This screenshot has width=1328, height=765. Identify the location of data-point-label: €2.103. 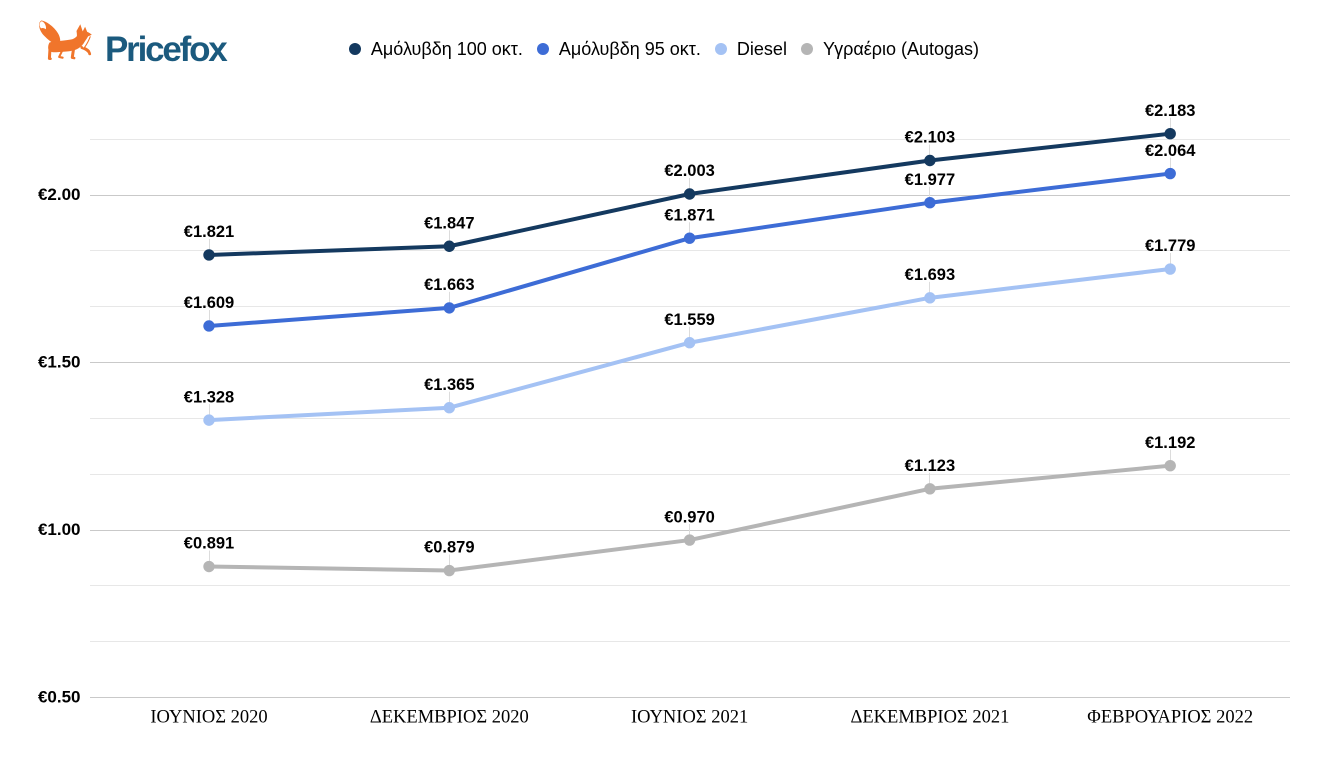
(930, 138).